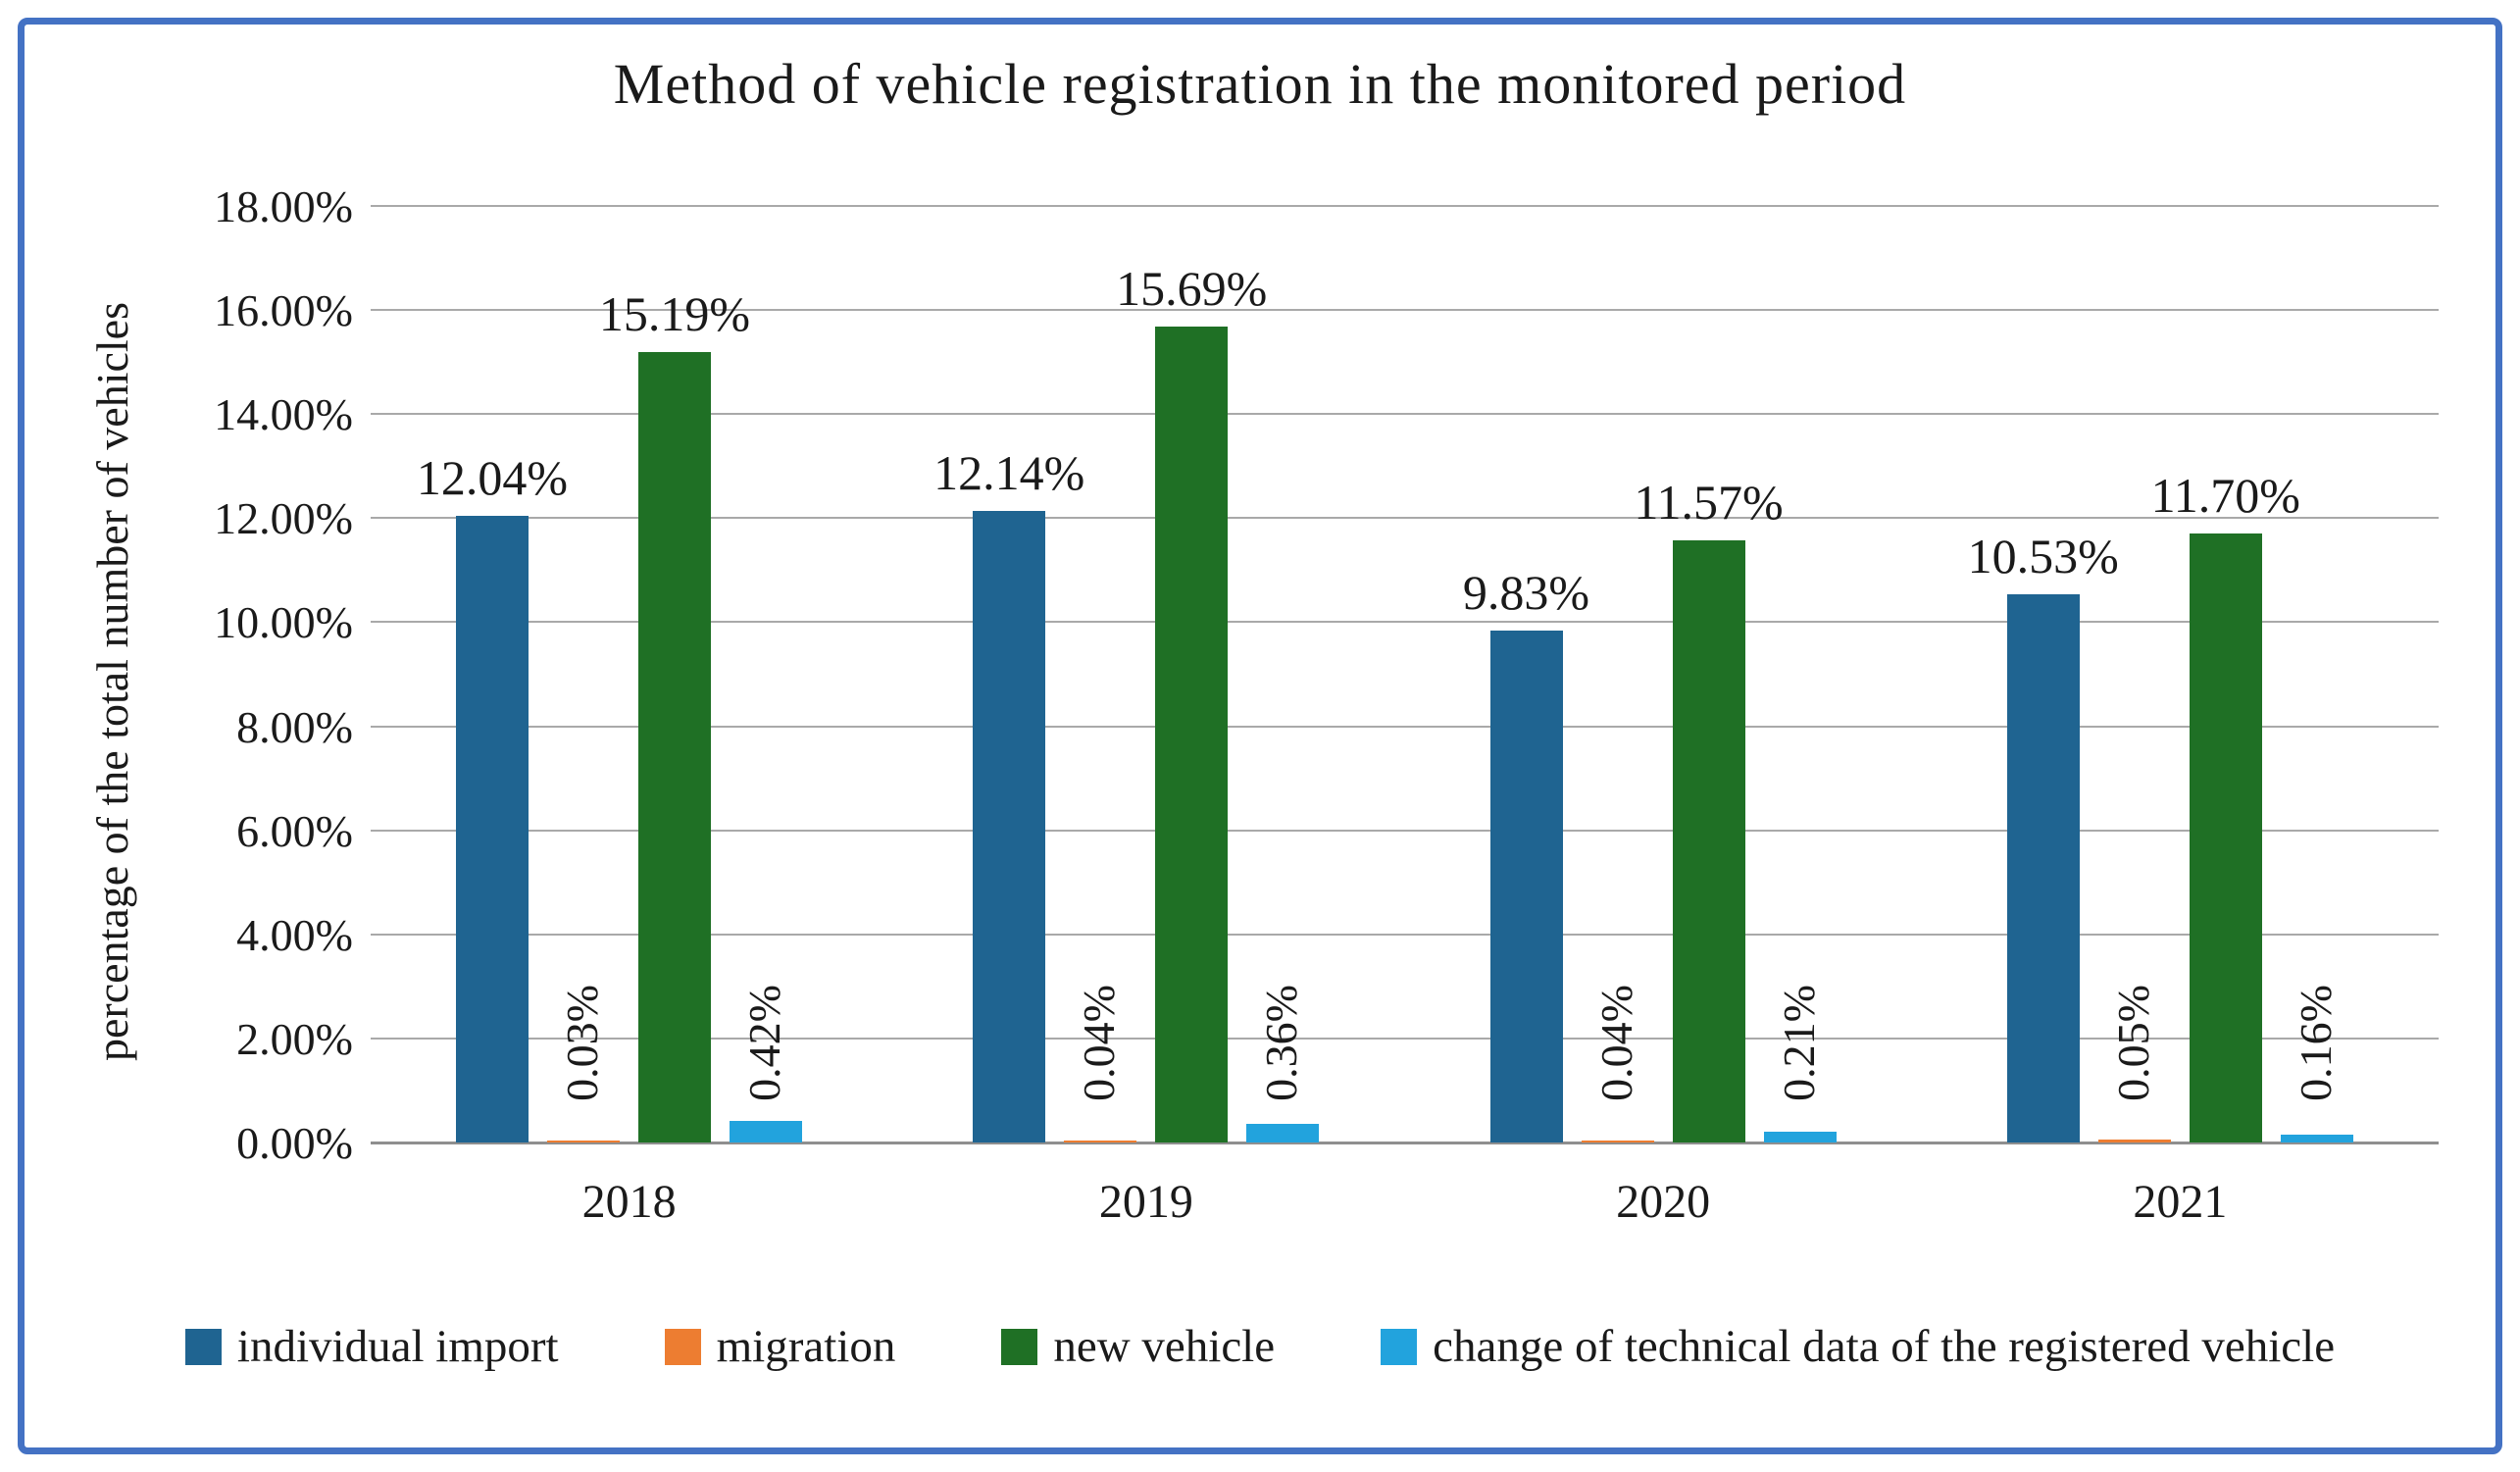 The image size is (2520, 1472). What do you see at coordinates (1526, 886) in the screenshot?
I see `bar-individual-2020` at bounding box center [1526, 886].